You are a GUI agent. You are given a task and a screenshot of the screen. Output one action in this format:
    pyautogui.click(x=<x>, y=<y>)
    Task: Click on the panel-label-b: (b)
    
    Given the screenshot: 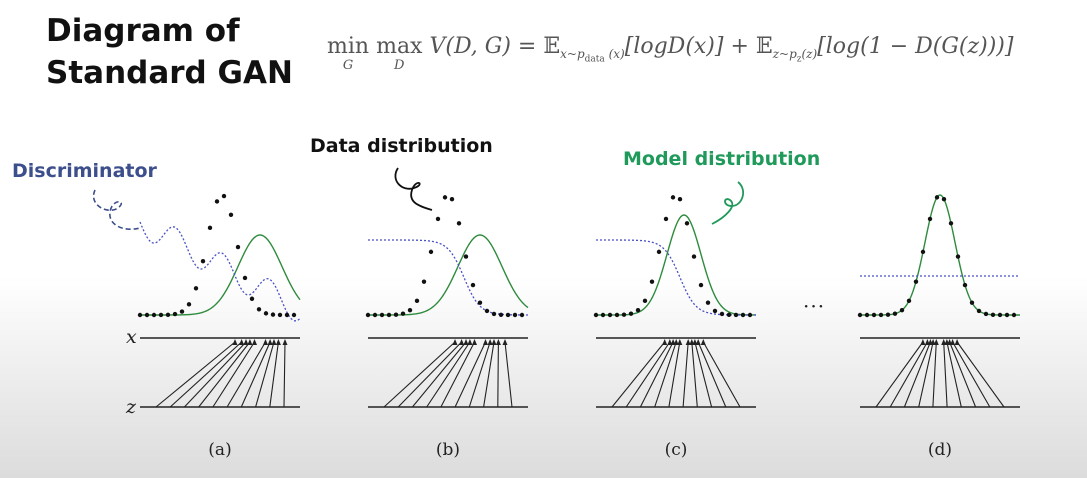 What is the action you would take?
    pyautogui.click(x=448, y=450)
    